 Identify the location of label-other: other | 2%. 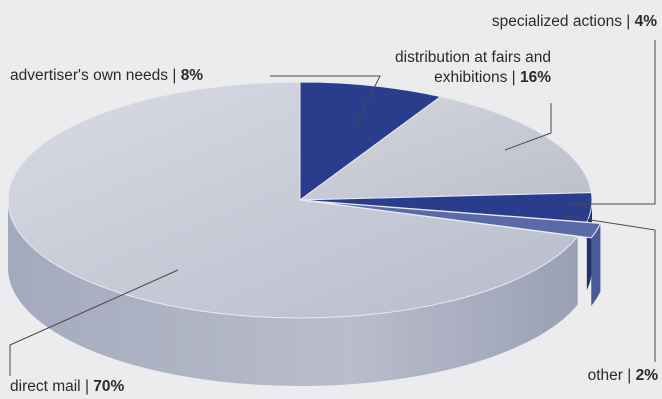
(622, 375).